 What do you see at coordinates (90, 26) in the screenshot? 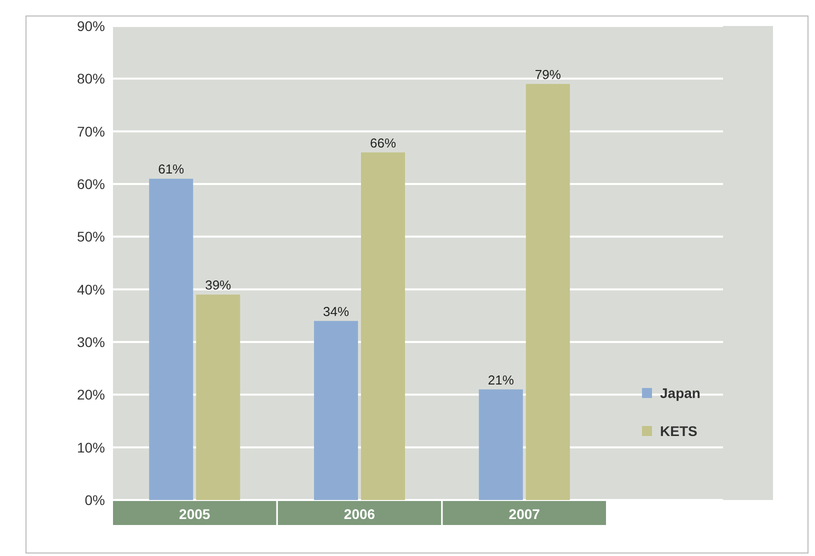
I see `y-tick-label: 90%` at bounding box center [90, 26].